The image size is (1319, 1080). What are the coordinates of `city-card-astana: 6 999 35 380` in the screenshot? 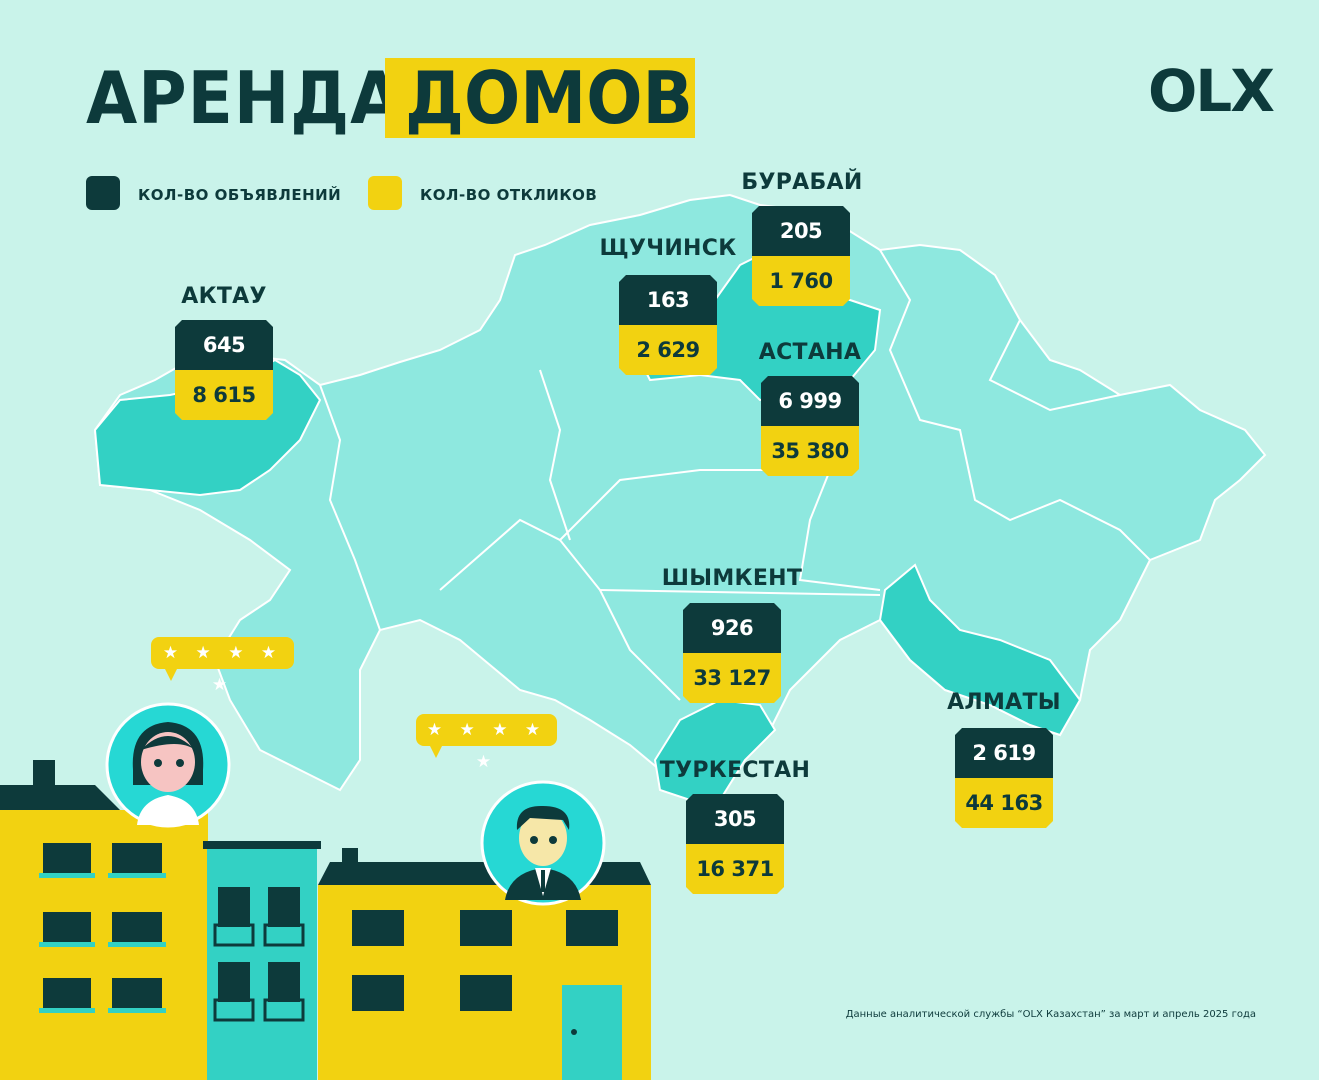 It's located at (810, 426).